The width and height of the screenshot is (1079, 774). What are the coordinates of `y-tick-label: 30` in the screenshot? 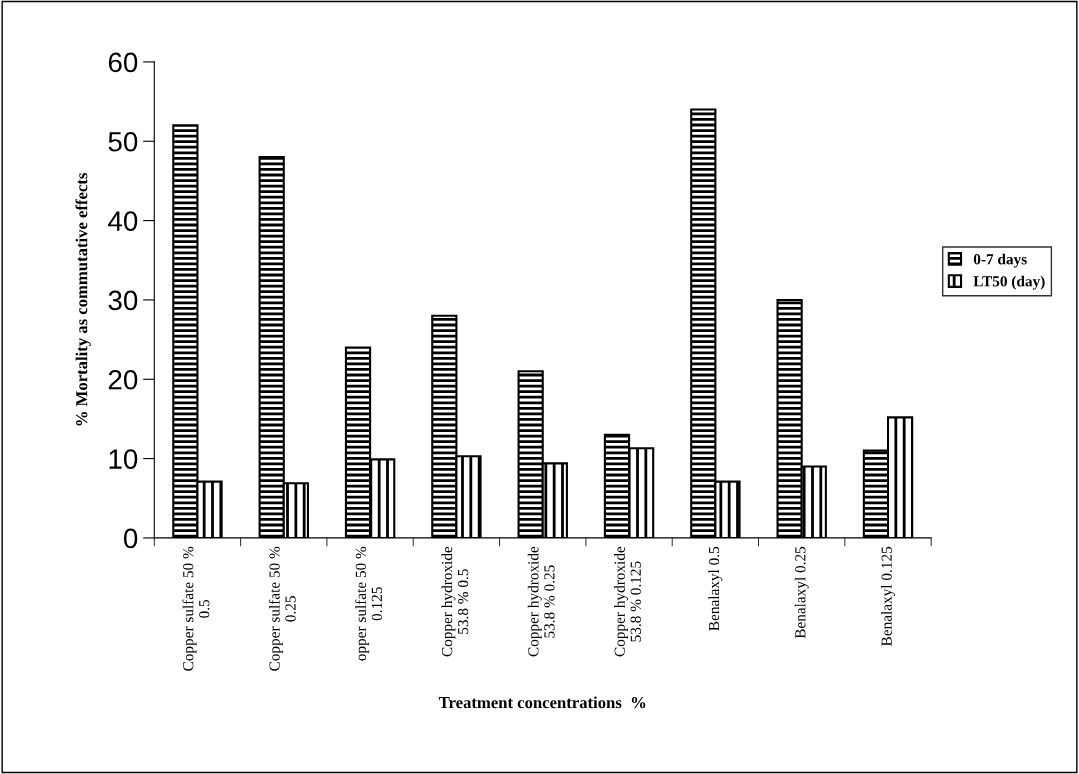 It's located at (123, 300).